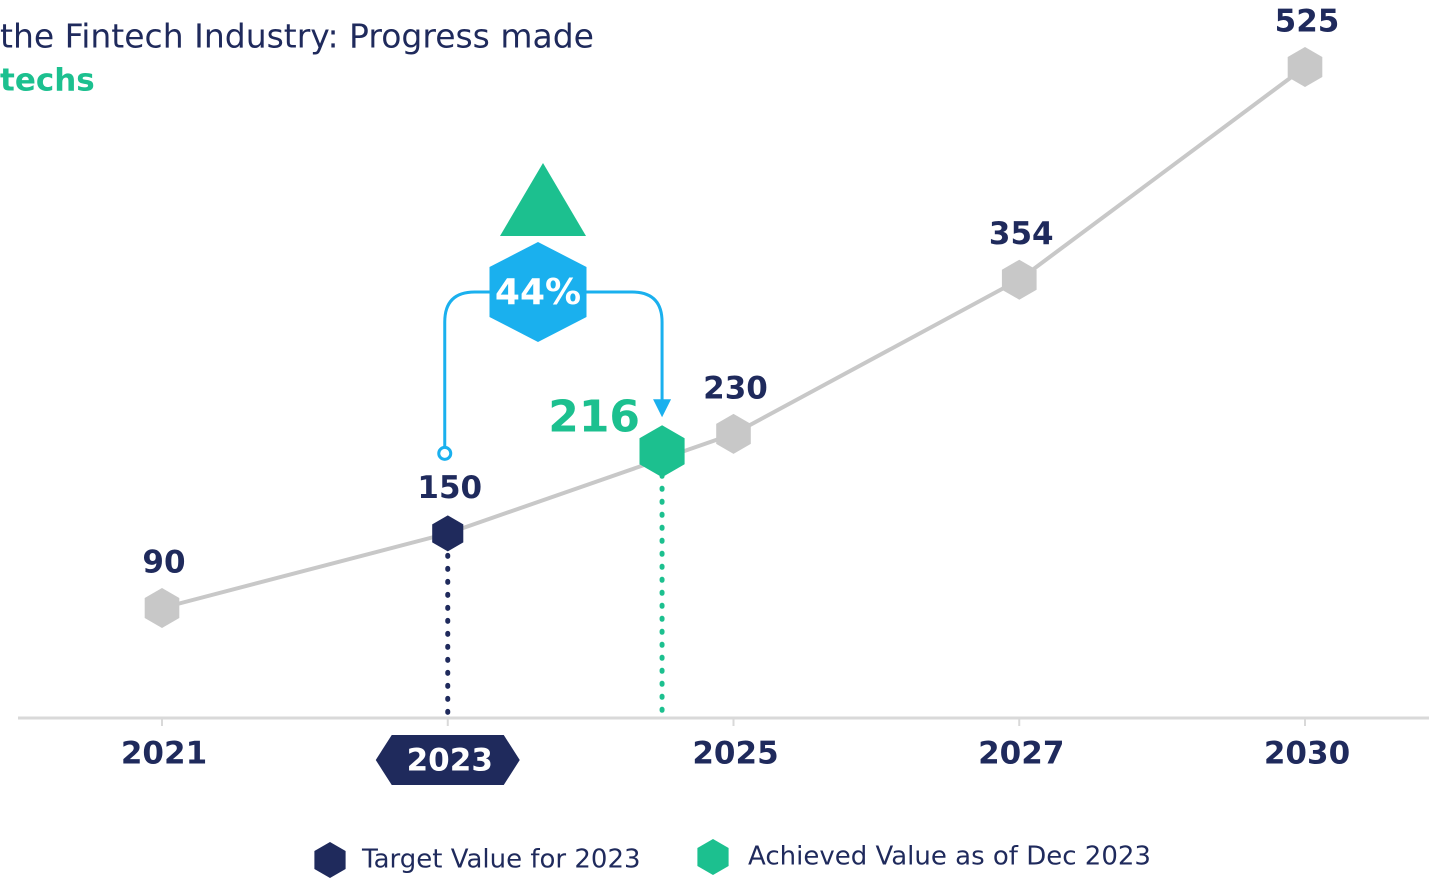  What do you see at coordinates (445, 453) in the screenshot?
I see `bracket-start` at bounding box center [445, 453].